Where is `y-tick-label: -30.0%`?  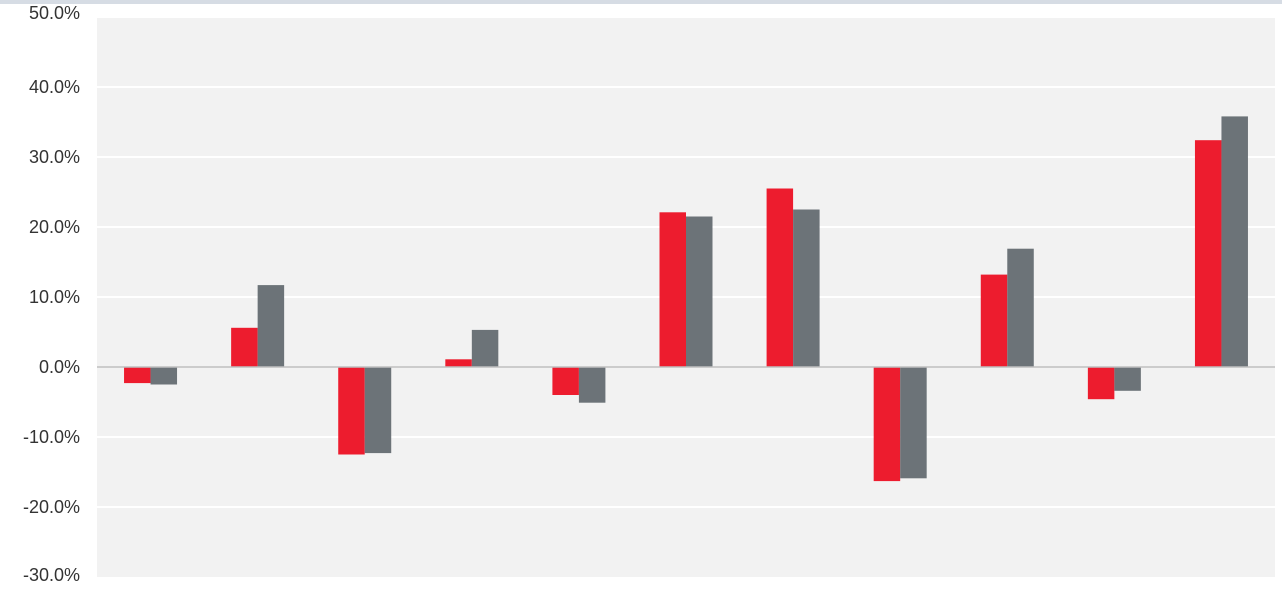 y-tick-label: -30.0% is located at coordinates (51, 575).